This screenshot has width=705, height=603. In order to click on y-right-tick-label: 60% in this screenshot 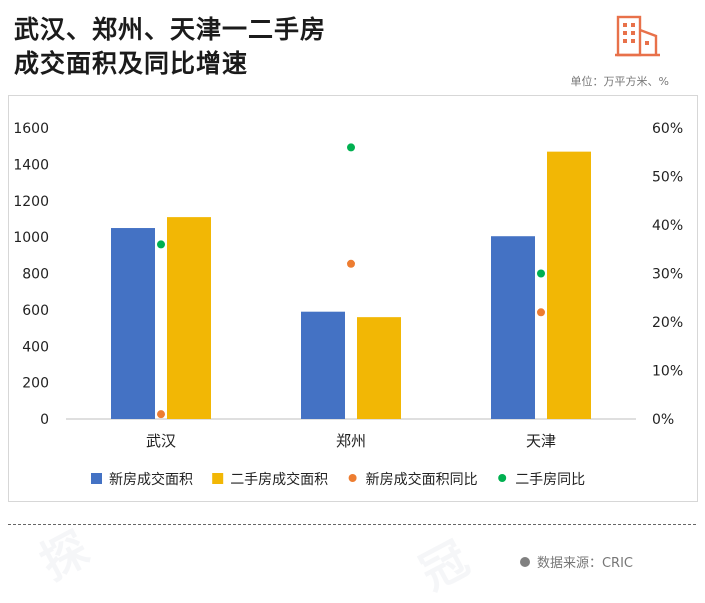, I will do `click(667, 129)`.